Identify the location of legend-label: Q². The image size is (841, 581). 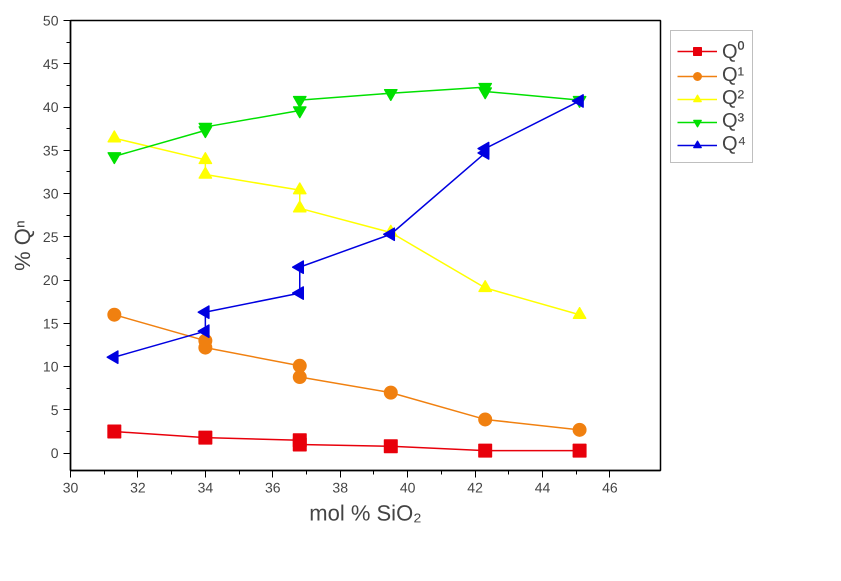
(733, 98).